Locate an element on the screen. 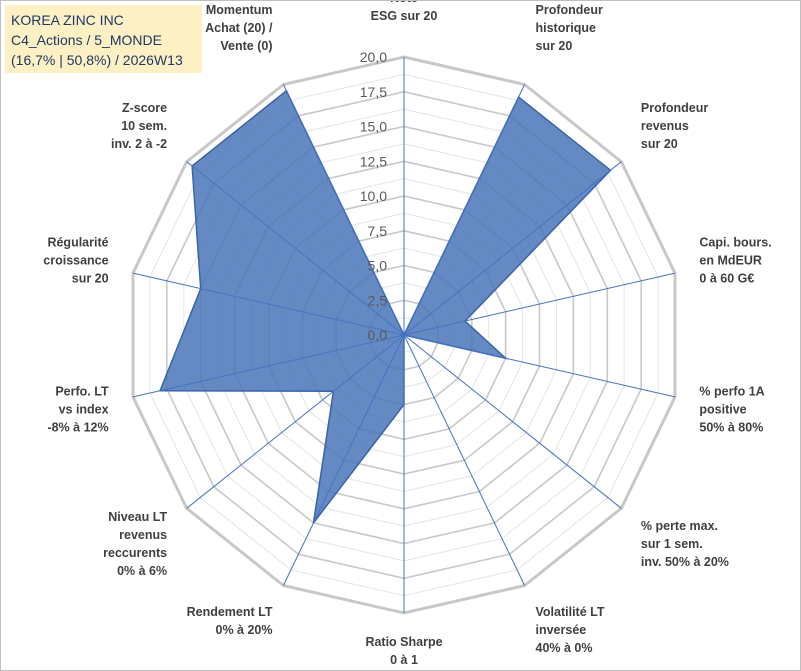 This screenshot has height=671, width=801. tick-label: 5,0 is located at coordinates (378, 266).